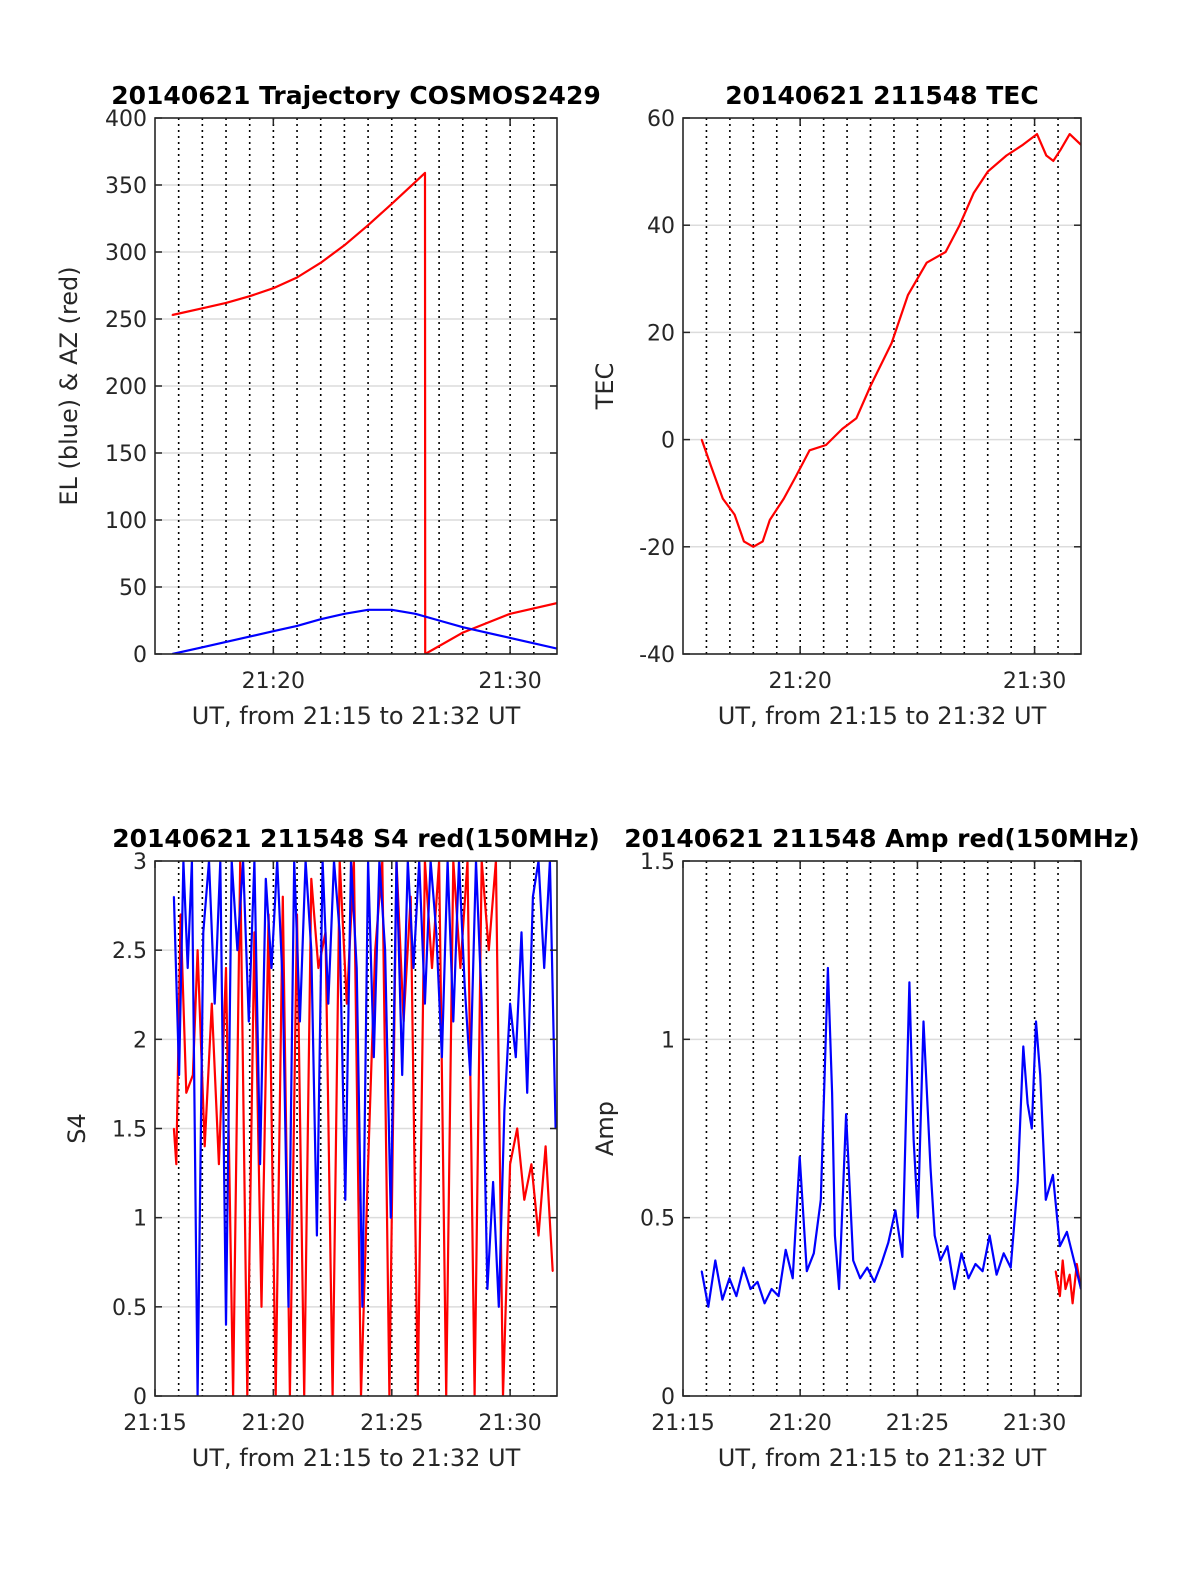 Image resolution: width=1200 pixels, height=1575 pixels. What do you see at coordinates (126, 253) in the screenshot?
I see `y-tick-label: 300` at bounding box center [126, 253].